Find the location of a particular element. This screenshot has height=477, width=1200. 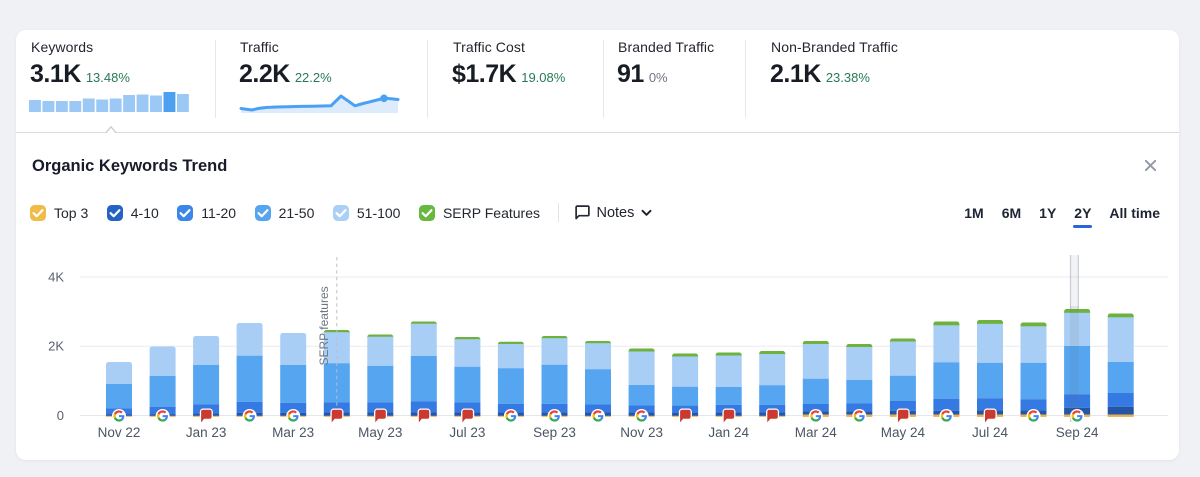

svg-text: May 24 is located at coordinates (903, 432).